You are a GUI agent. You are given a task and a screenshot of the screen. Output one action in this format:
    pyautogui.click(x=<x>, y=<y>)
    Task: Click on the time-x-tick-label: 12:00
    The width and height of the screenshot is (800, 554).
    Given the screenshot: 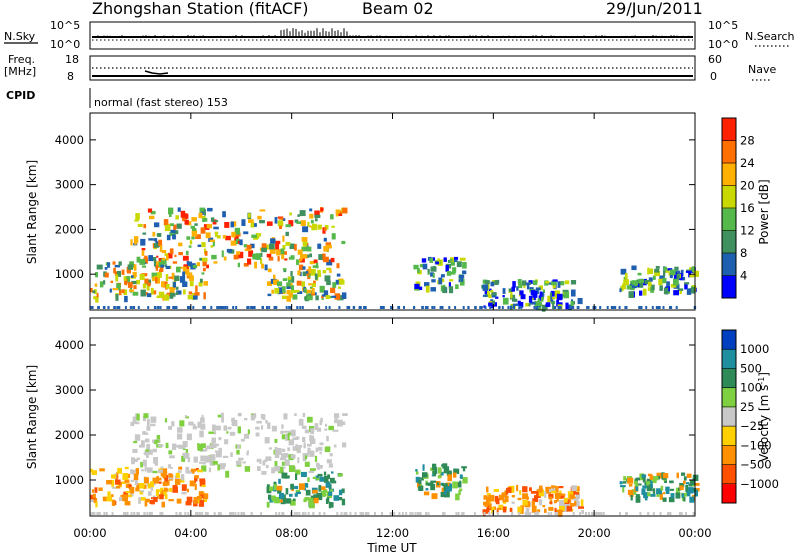 What is the action you would take?
    pyautogui.click(x=392, y=533)
    